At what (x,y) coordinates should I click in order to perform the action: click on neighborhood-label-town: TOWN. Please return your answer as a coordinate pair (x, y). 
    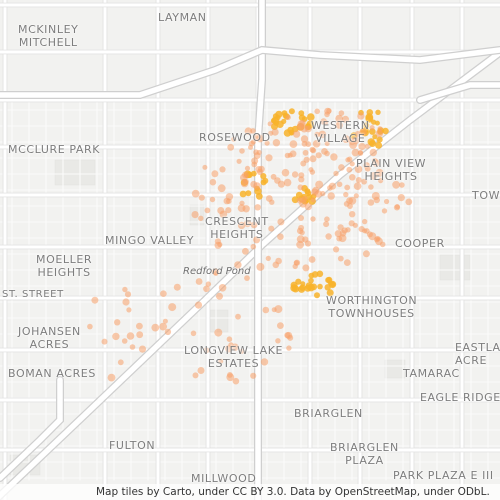
    Looking at the image, I should click on (486, 195).